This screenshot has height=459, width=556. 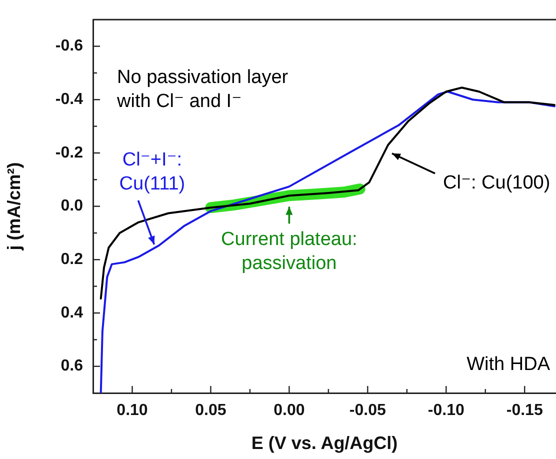 I want to click on annotation: With HDA, so click(x=508, y=365).